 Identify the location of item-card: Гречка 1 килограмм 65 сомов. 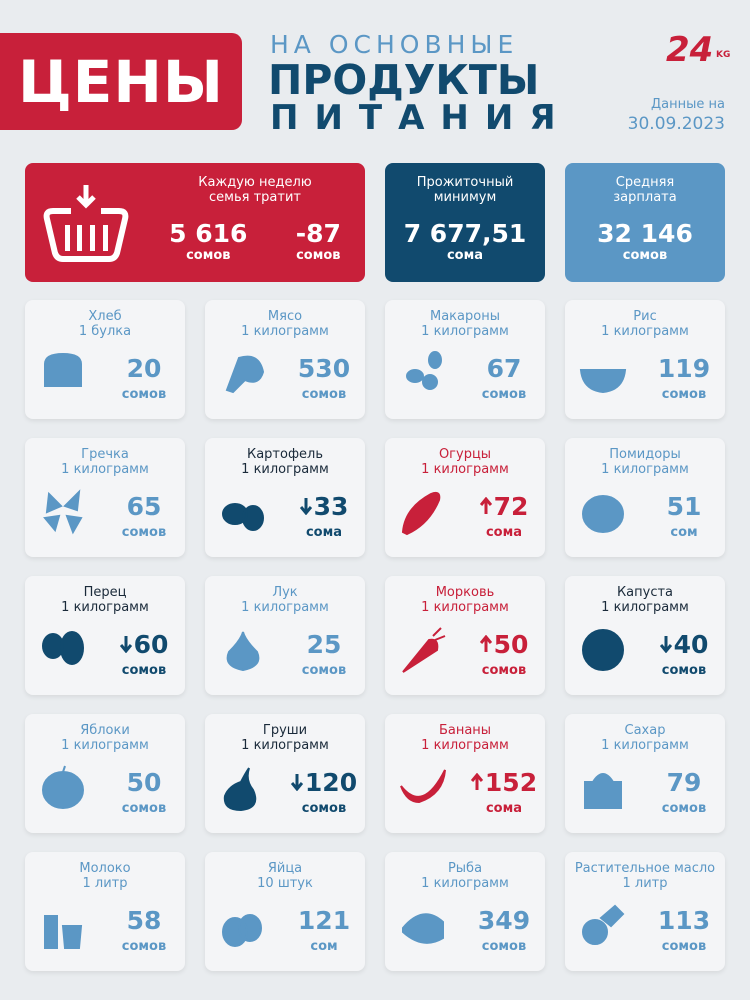
(105, 497).